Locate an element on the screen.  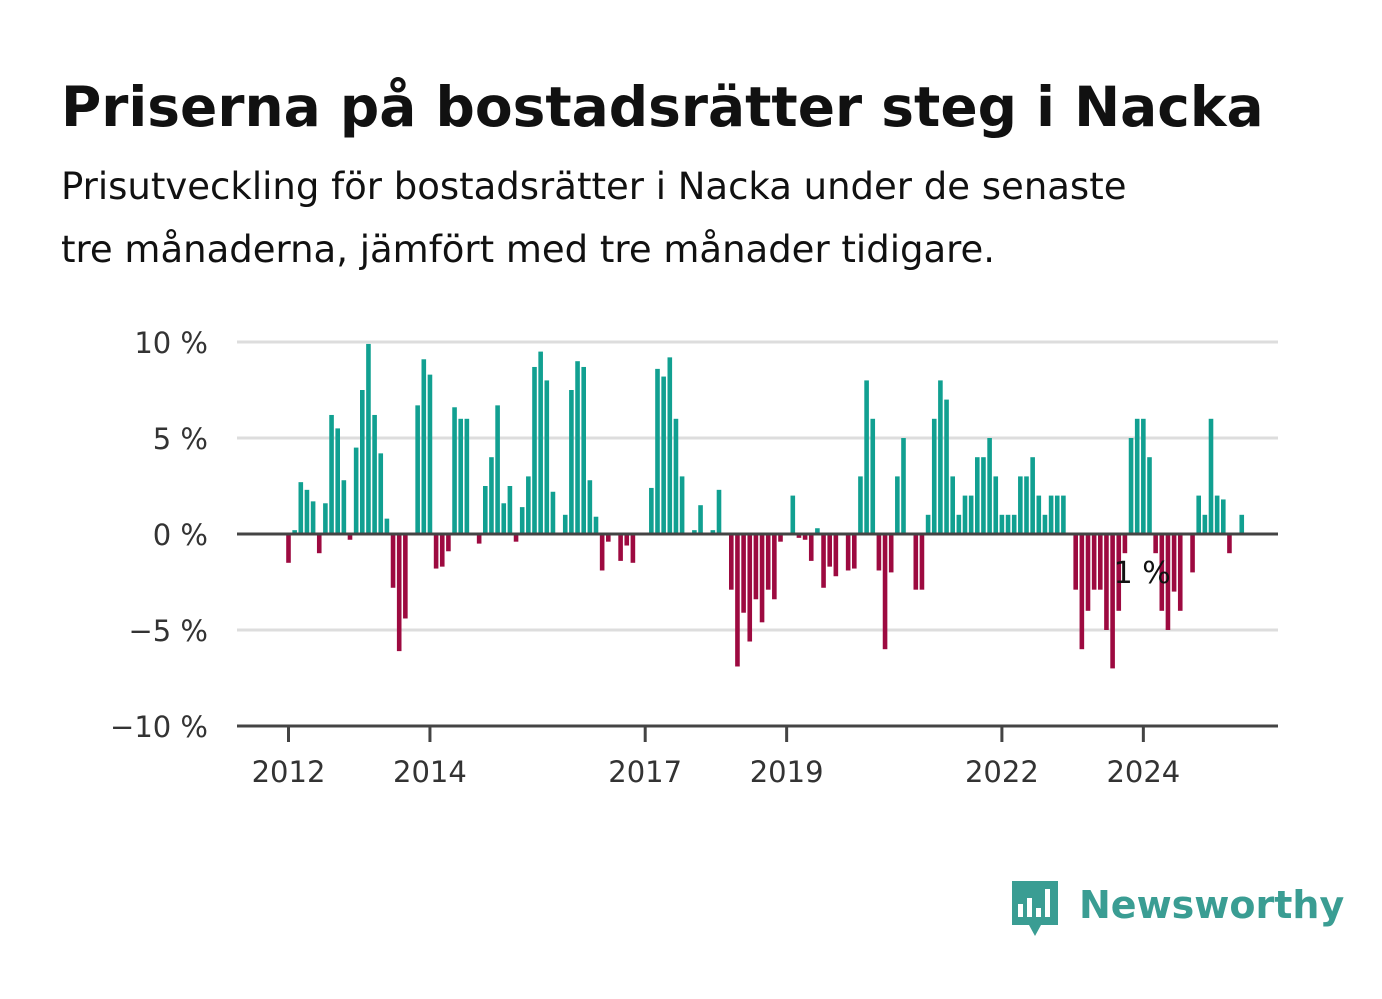
x-axis-ticks: 2012 2014 2017 2019 2022 2024 is located at coordinates (716, 757).